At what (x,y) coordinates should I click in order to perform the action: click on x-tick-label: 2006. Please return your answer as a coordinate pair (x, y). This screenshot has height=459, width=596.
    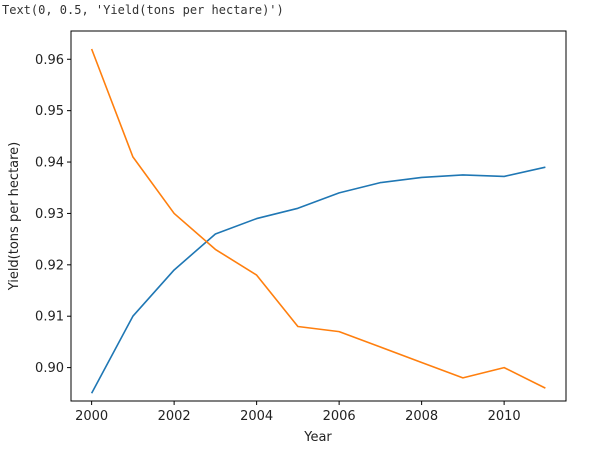
    Looking at the image, I should click on (339, 416).